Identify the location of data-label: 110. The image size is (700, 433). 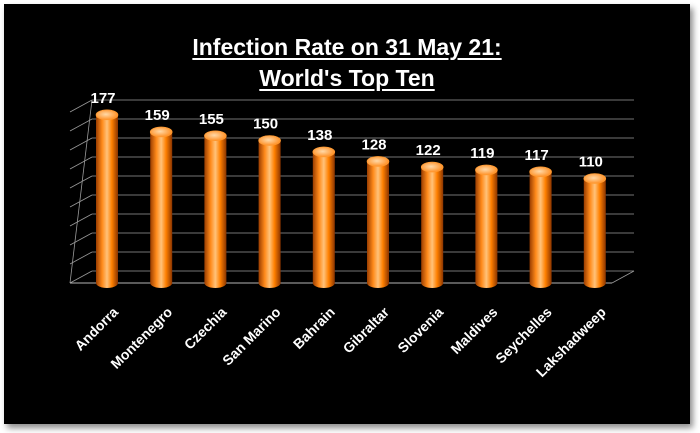
(591, 162).